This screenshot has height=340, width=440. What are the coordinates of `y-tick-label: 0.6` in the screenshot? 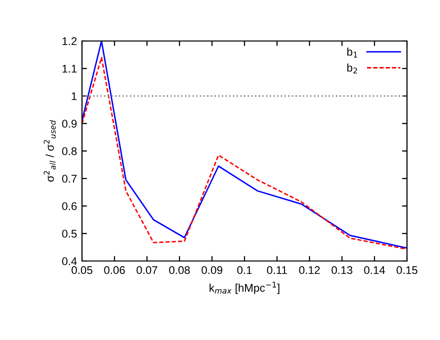 It's located at (69, 206).